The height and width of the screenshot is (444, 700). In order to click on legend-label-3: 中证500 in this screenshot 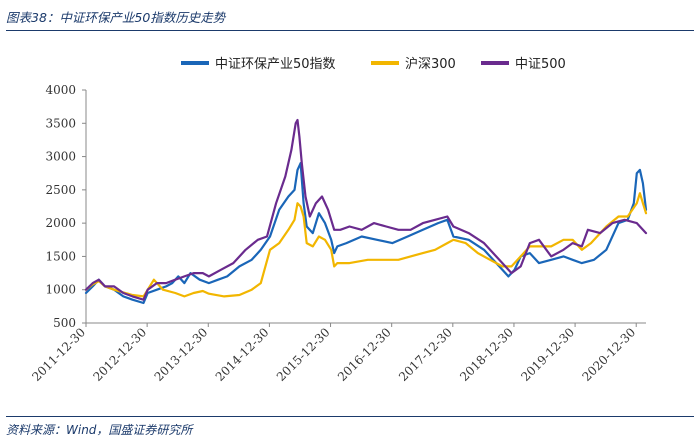, I will do `click(540, 64)`.